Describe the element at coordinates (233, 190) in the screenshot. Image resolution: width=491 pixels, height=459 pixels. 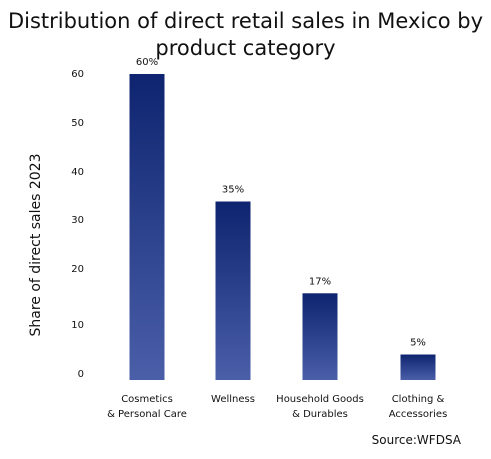
I see `data-label-1: 35%` at that location.